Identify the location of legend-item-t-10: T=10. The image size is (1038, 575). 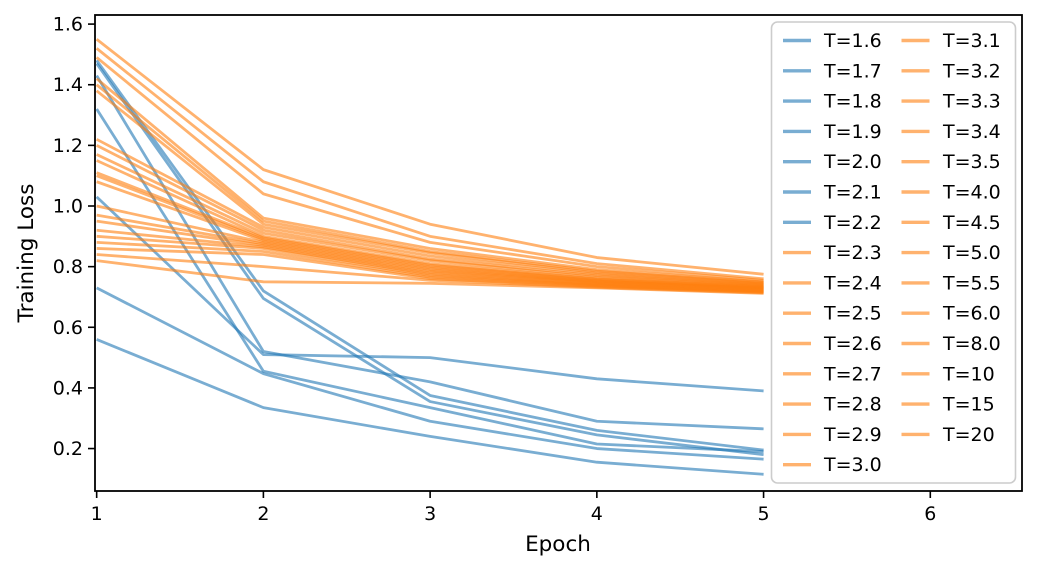
(948, 374).